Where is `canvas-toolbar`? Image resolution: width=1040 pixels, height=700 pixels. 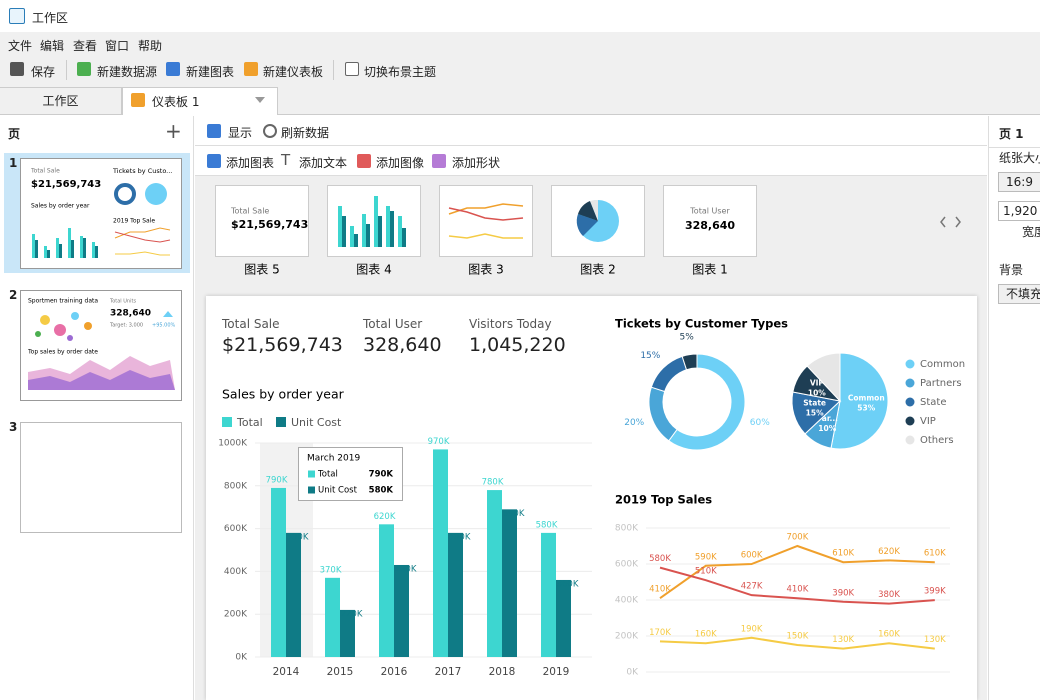 canvas-toolbar is located at coordinates (591, 146).